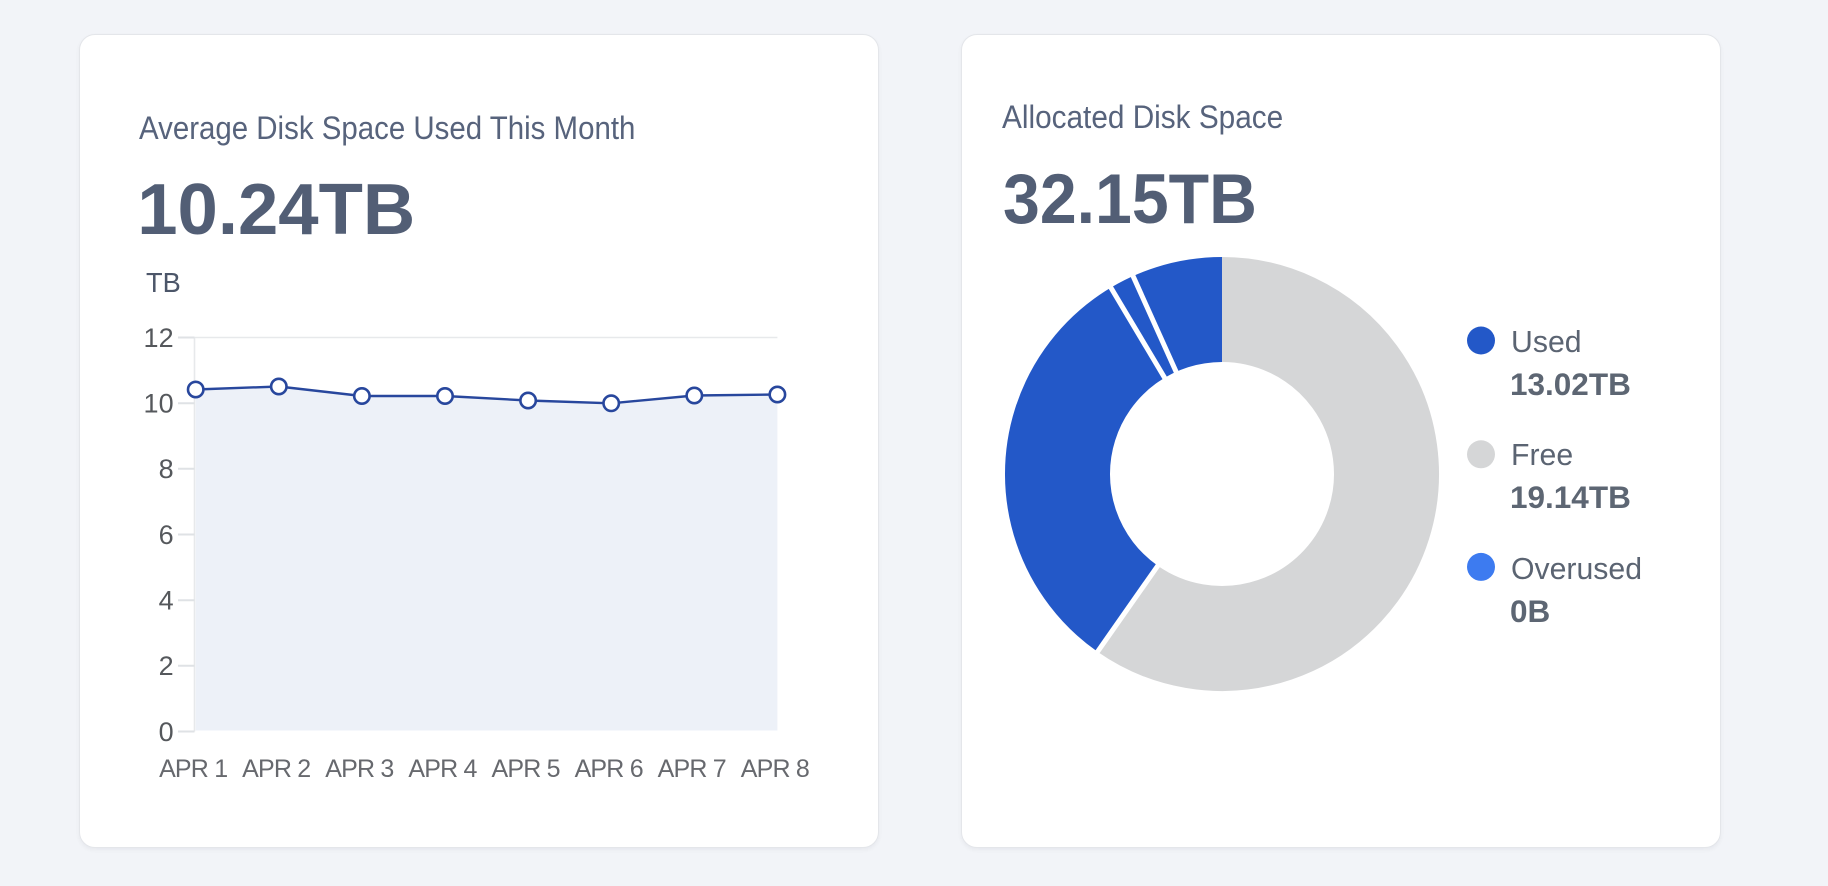 Image resolution: width=1828 pixels, height=886 pixels. Describe the element at coordinates (442, 769) in the screenshot. I see `svg-text: APR 4` at that location.